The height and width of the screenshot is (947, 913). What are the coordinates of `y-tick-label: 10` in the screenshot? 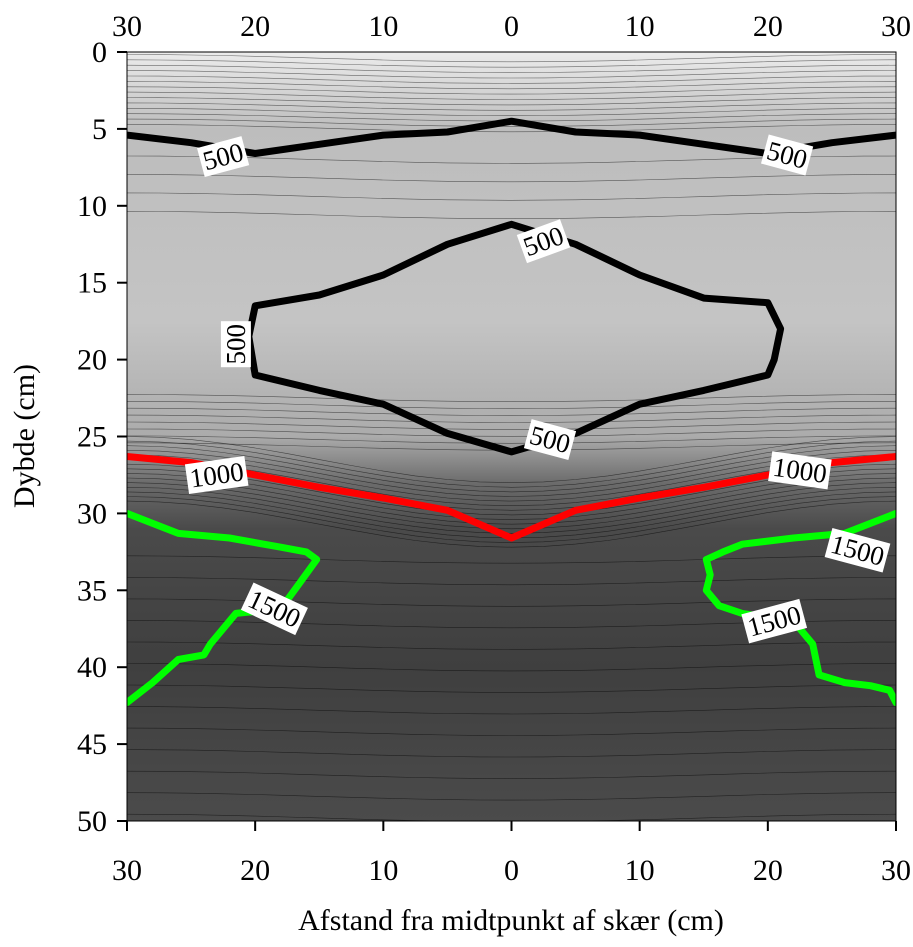 It's located at (92, 206).